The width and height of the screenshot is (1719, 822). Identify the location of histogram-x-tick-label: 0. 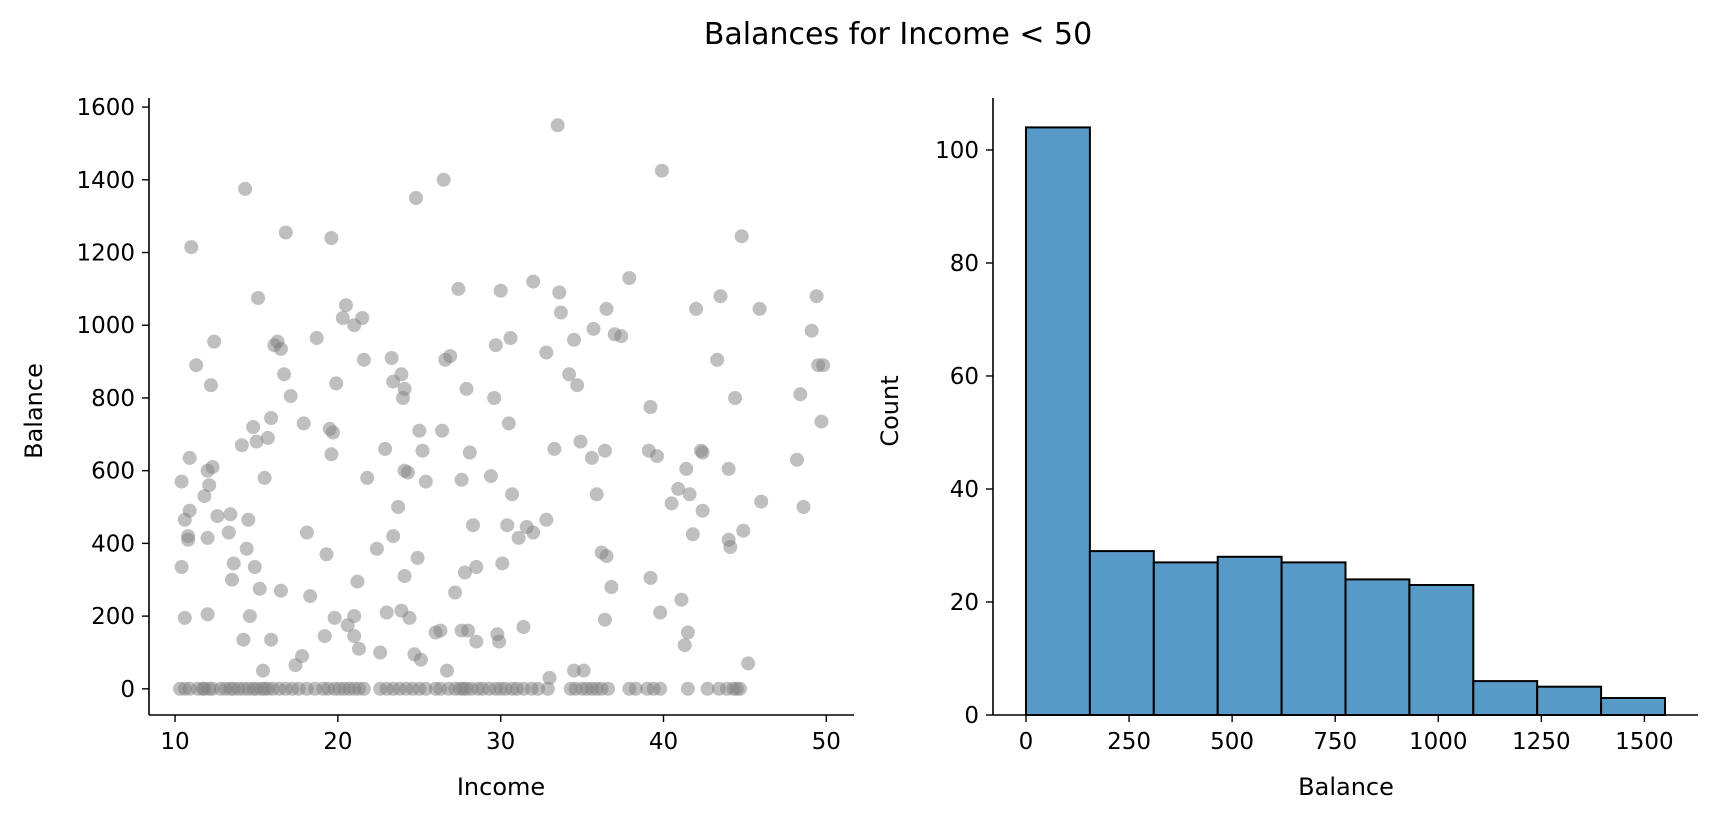
(1026, 742).